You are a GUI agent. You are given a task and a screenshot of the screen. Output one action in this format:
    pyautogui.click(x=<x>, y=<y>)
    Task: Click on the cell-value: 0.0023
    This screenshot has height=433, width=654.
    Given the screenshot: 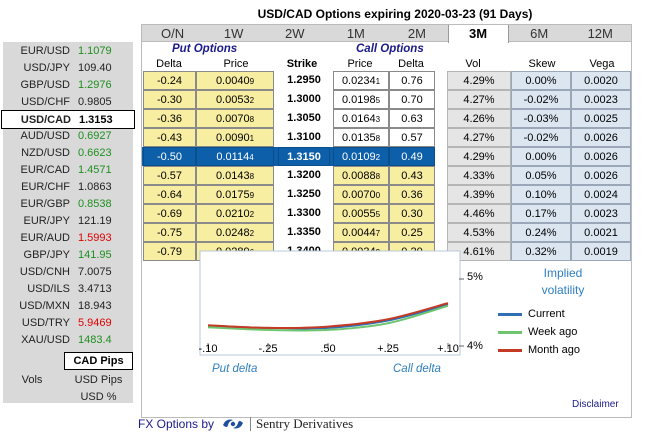 What is the action you would take?
    pyautogui.click(x=601, y=100)
    